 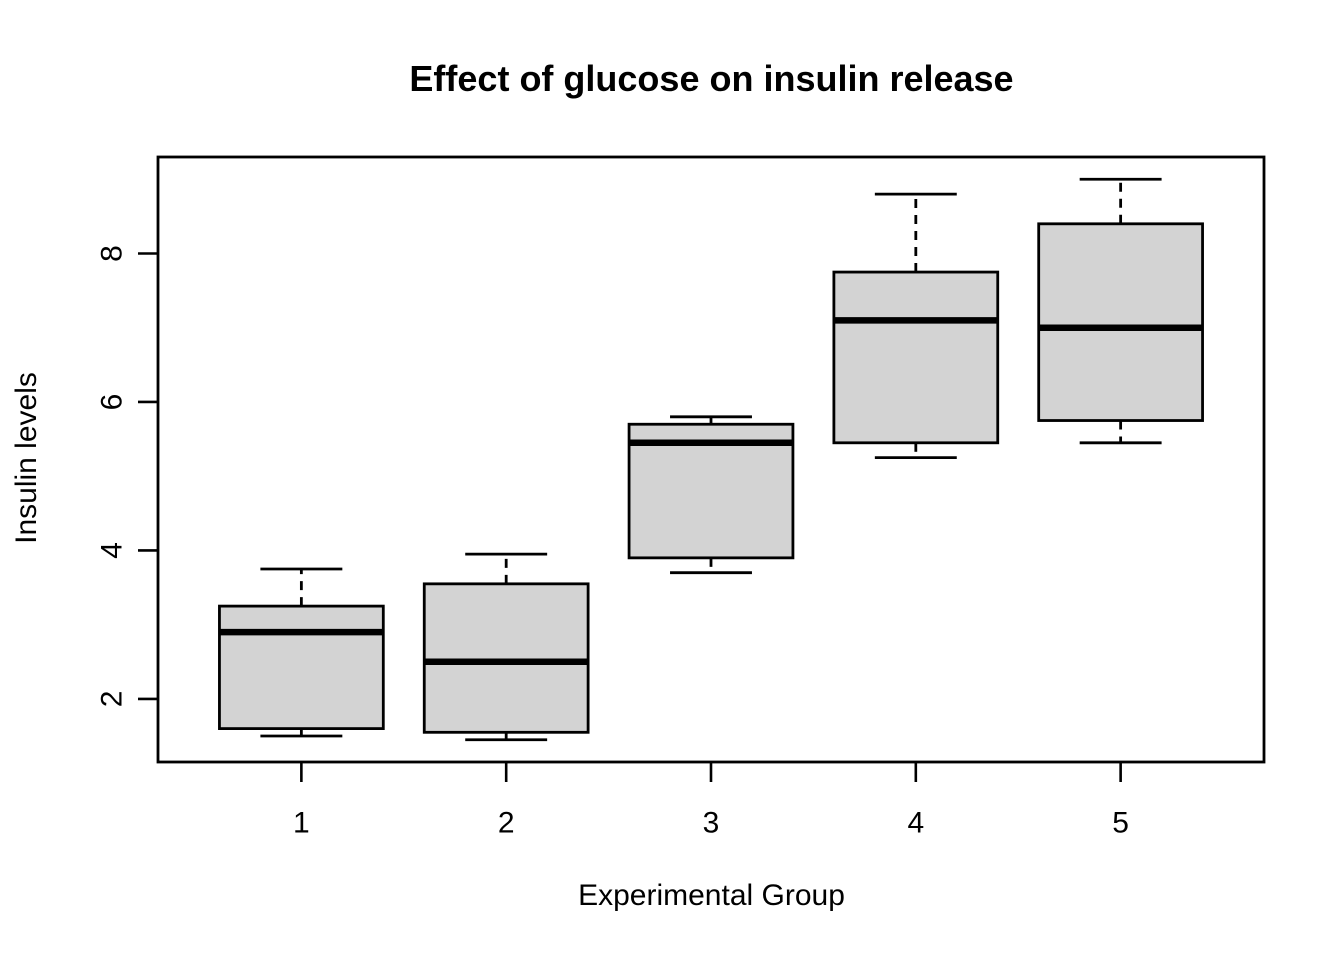 What do you see at coordinates (915, 823) in the screenshot?
I see `x-tick-label: 4` at bounding box center [915, 823].